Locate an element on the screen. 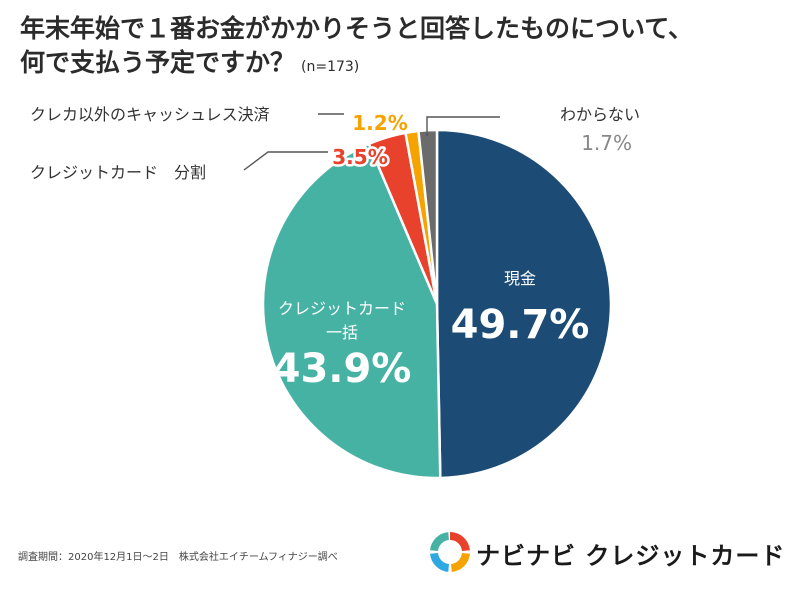 This screenshot has width=800, height=600. survey-footnote: 調査期間：2020年12月1日〜2日 株式会社エイチームフィナジー調べ is located at coordinates (178, 557).